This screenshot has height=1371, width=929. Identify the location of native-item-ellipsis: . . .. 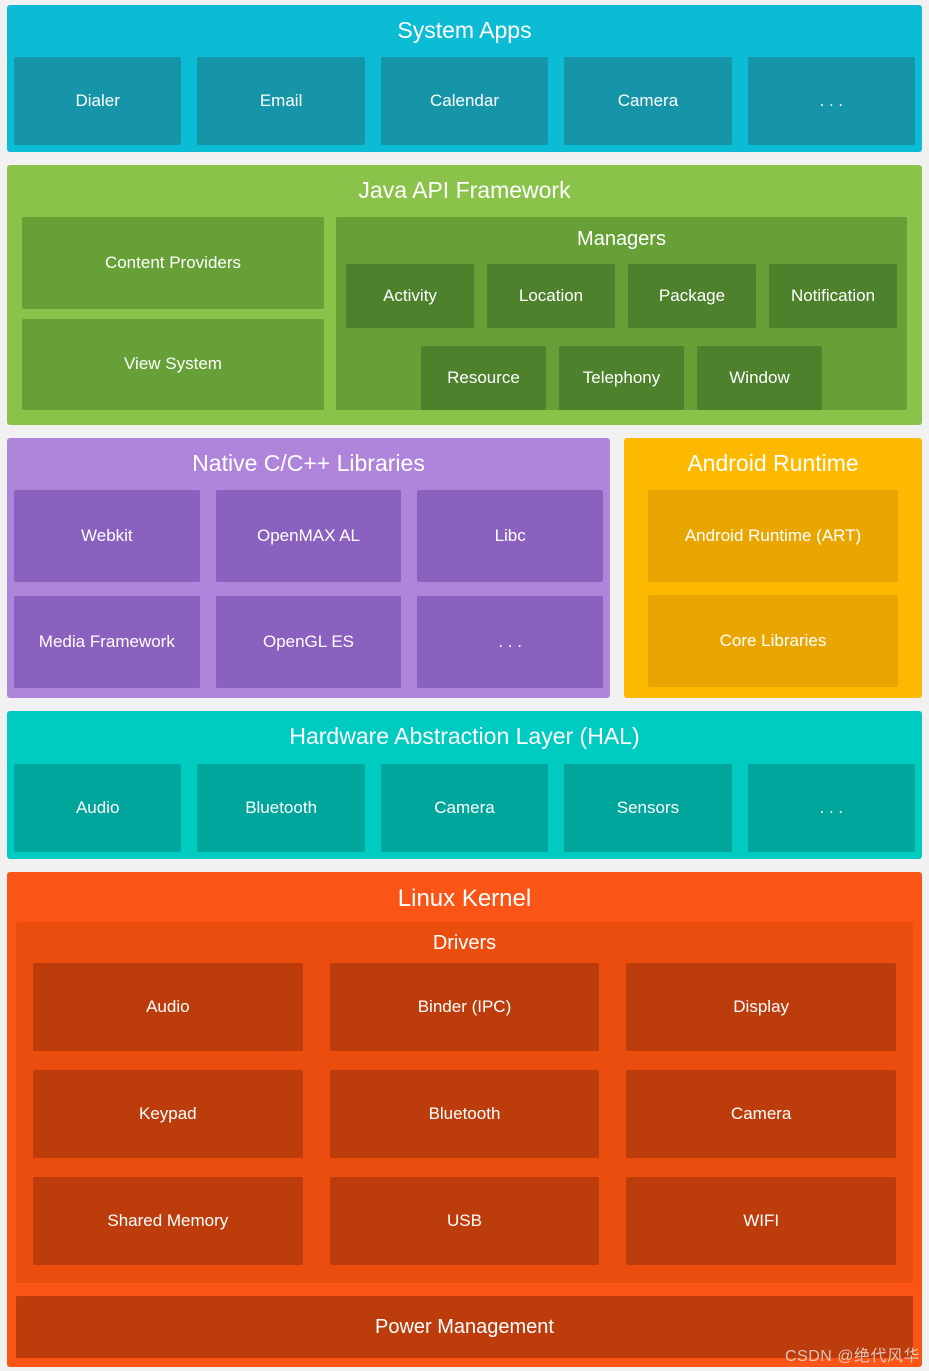
(510, 642).